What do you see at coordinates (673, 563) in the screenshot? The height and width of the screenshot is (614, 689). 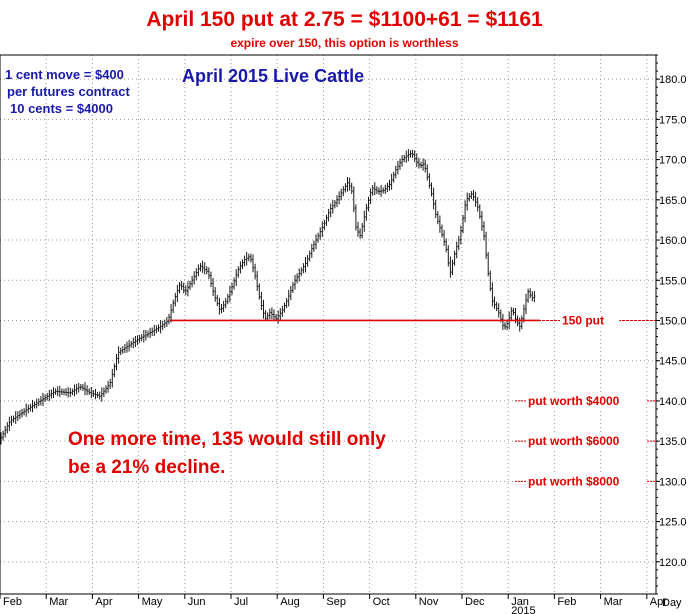 I see `y-tick-label: 120.0` at bounding box center [673, 563].